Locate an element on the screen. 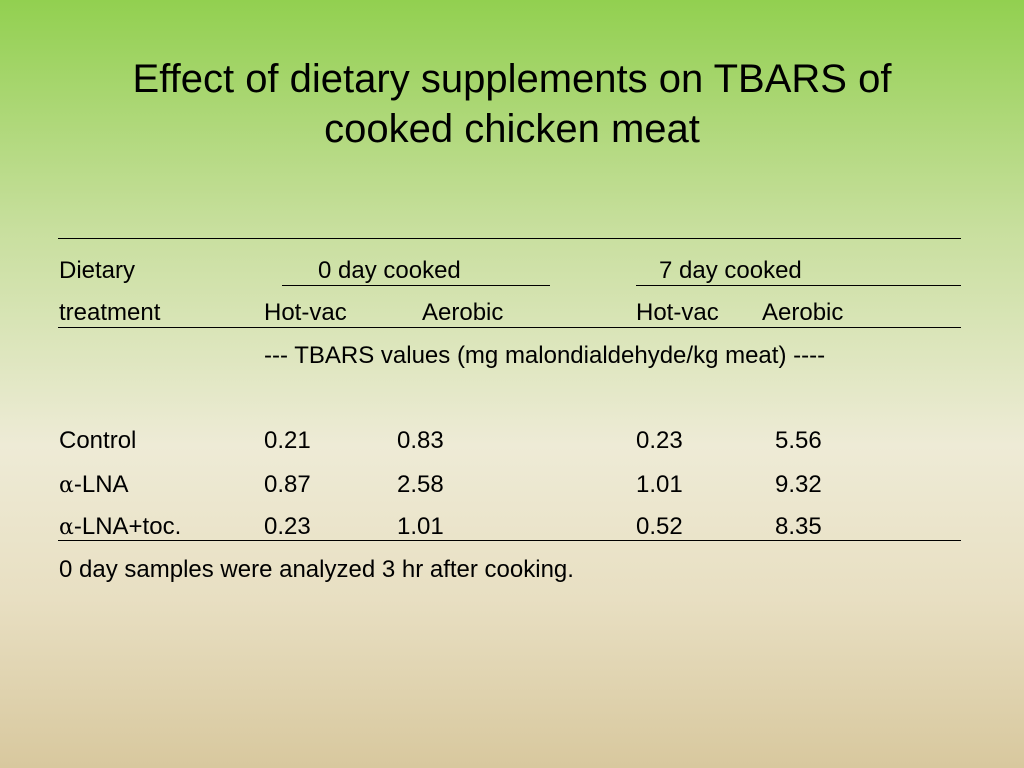 The image size is (1024, 768). row-label-alpha-lna: α-LNA is located at coordinates (94, 485).